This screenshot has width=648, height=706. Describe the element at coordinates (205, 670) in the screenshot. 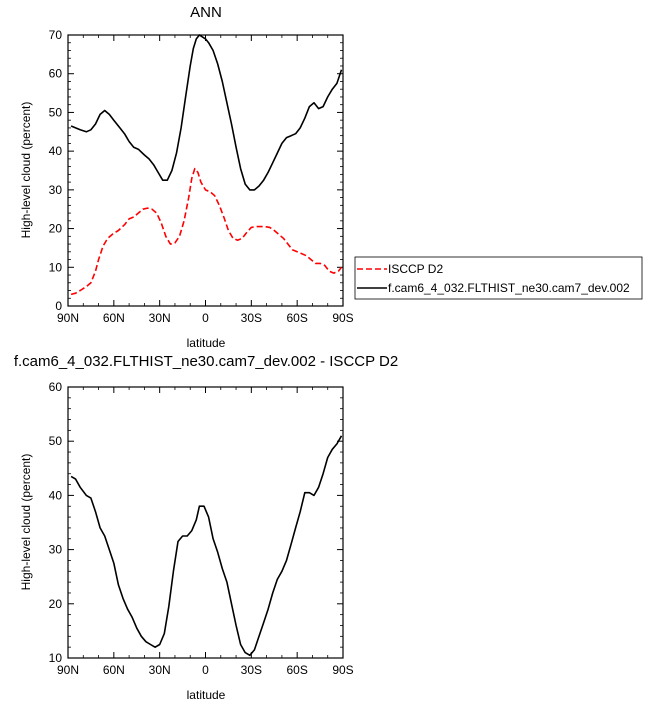

I see `chart-bottom-xtick-label: 0` at that location.